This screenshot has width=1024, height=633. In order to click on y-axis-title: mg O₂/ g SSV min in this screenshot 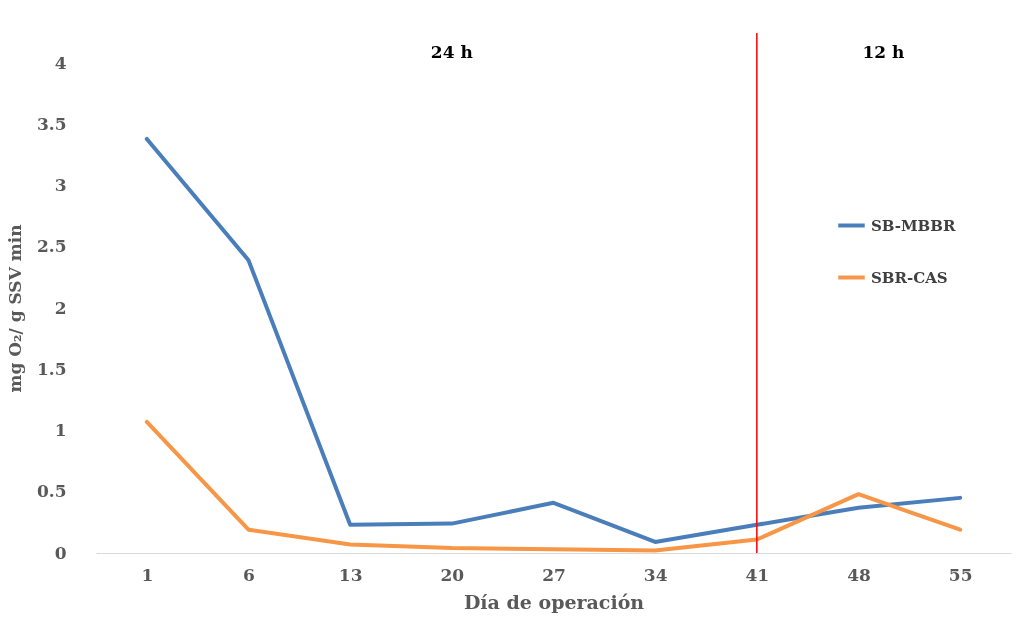, I will do `click(14, 308)`.